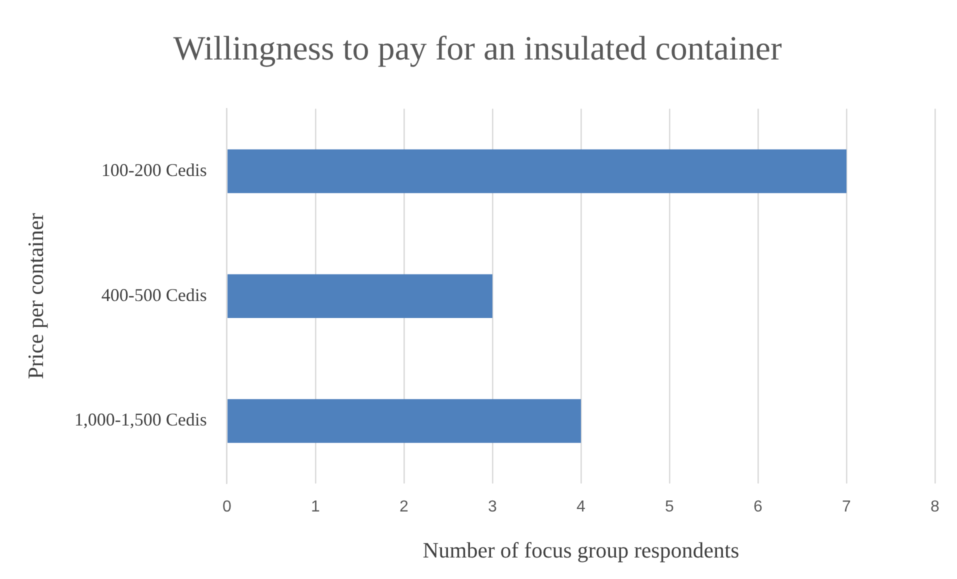  I want to click on y-tick-label: 100-200 Cedis, so click(154, 170).